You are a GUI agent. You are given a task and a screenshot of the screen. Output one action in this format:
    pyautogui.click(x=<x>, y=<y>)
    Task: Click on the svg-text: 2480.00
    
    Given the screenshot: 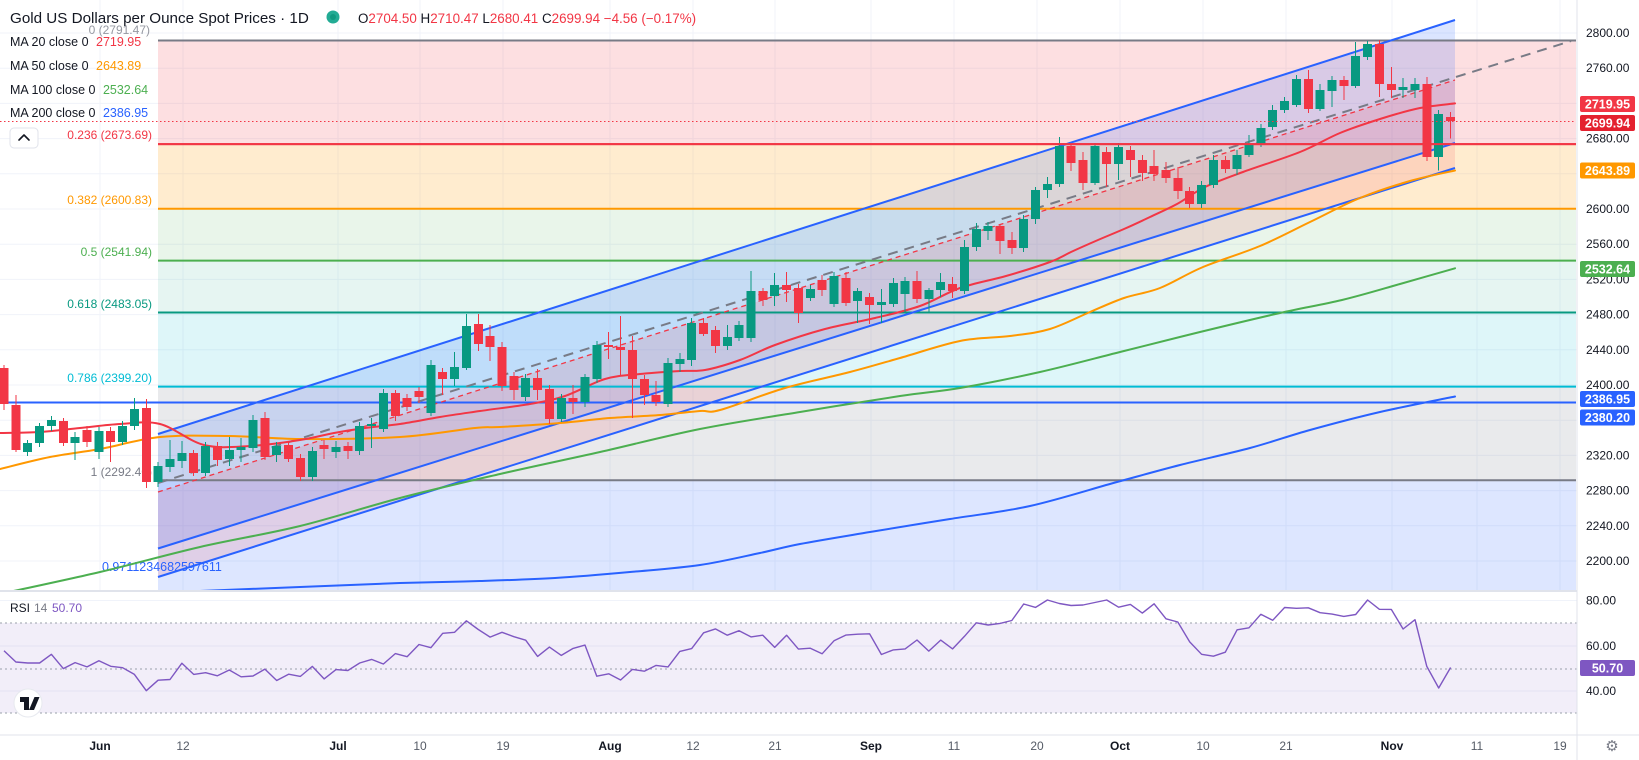 What is the action you would take?
    pyautogui.click(x=1608, y=315)
    